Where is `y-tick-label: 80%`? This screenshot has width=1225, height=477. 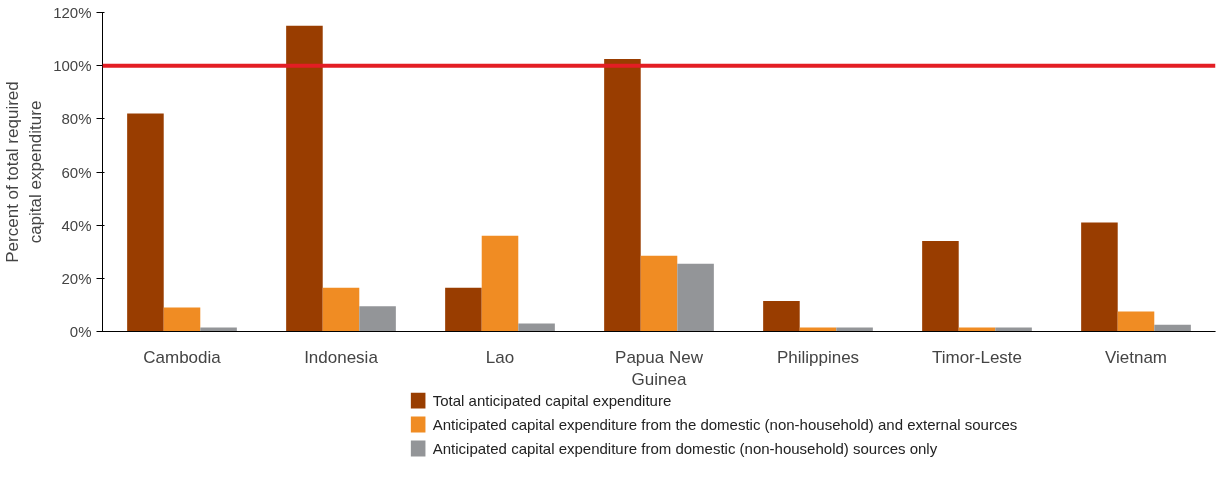 y-tick-label: 80% is located at coordinates (76, 119).